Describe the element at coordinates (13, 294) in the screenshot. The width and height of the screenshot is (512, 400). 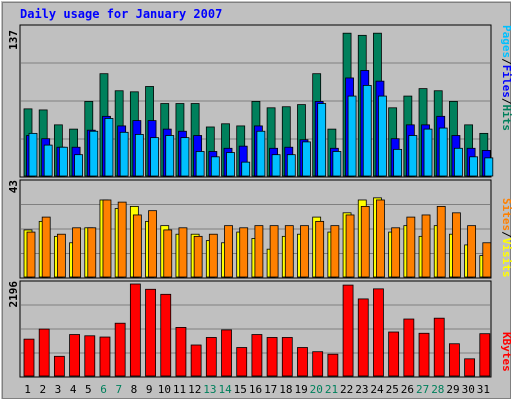
I see `panel-ymax-label: 2196` at that location.